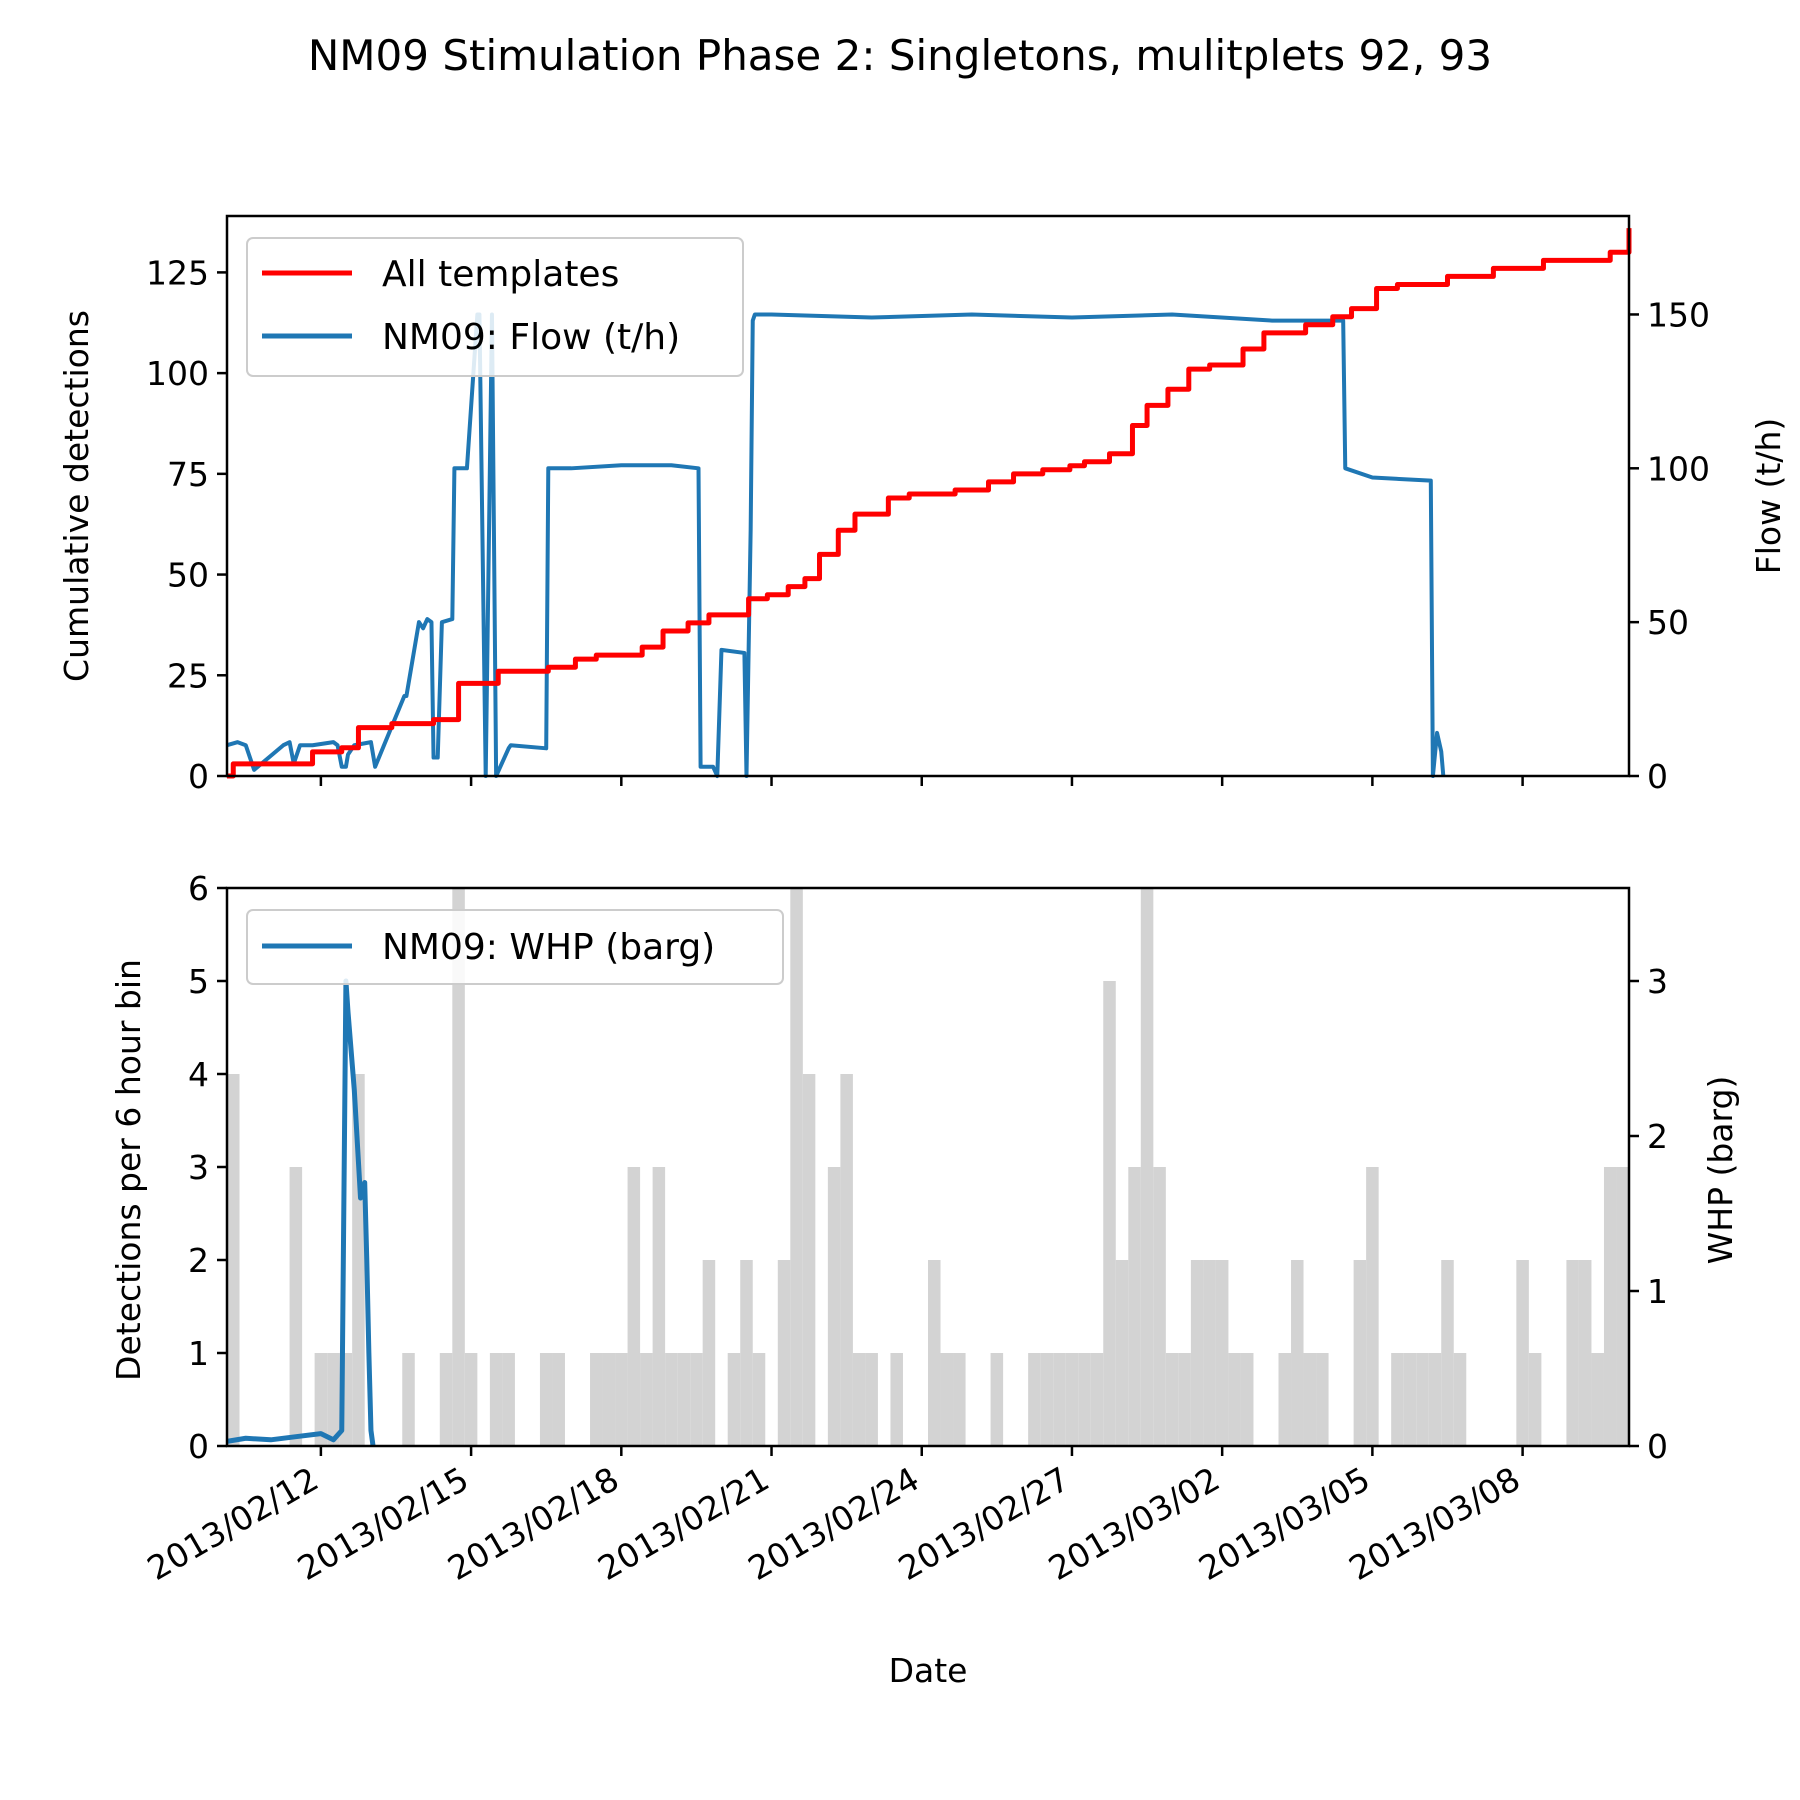 This screenshot has height=1800, width=1800. I want to click on bottom-series-layer, so click(301, 1212).